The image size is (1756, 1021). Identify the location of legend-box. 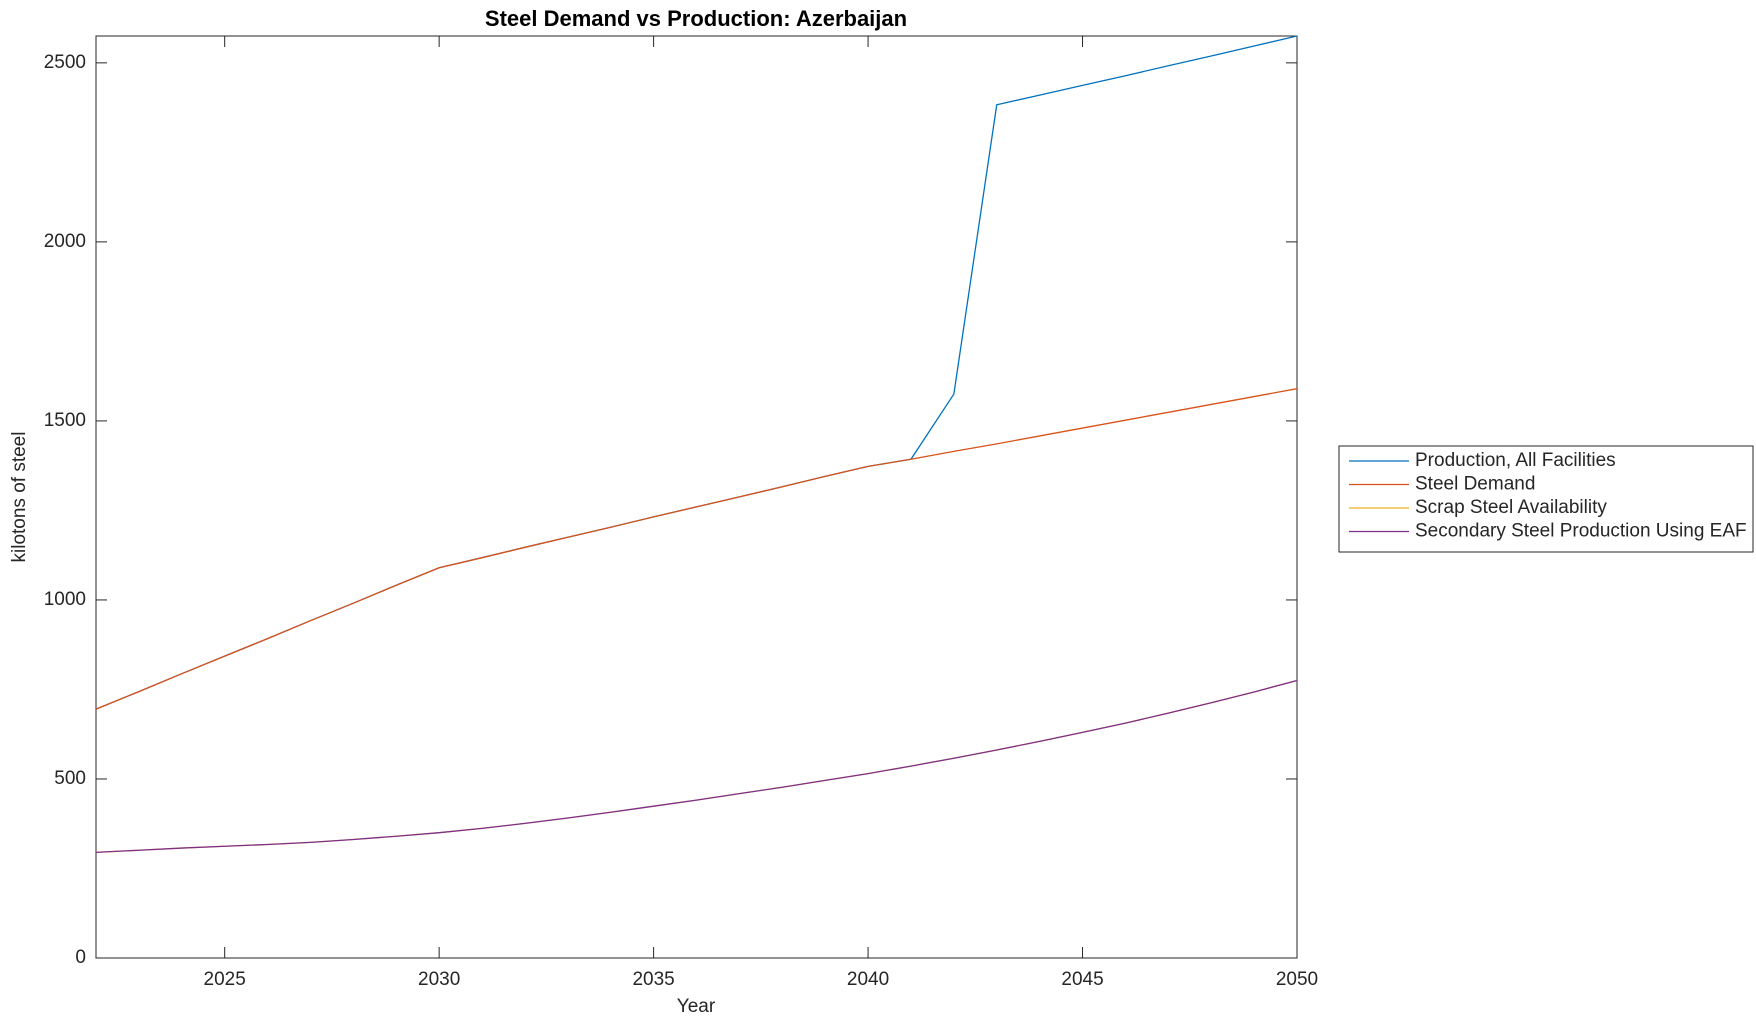
(1546, 499).